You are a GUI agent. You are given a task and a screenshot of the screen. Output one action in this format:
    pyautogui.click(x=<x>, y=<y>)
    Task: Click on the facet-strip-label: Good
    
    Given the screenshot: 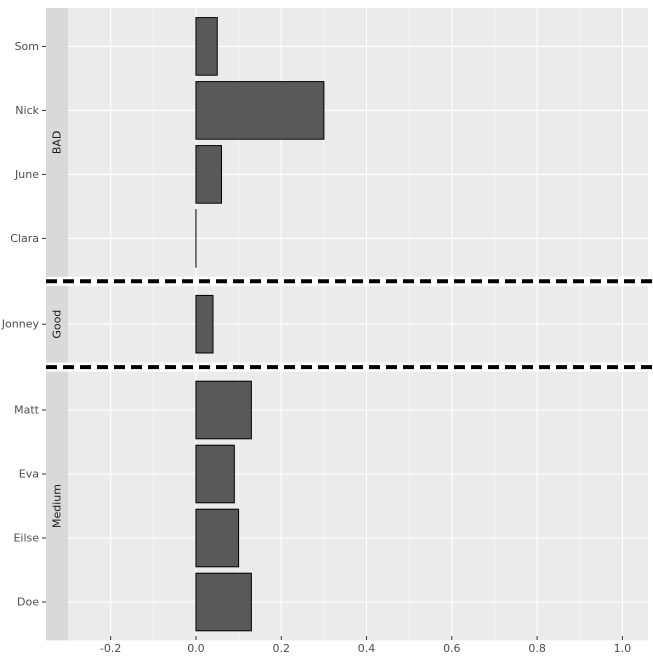 What is the action you would take?
    pyautogui.click(x=57, y=324)
    